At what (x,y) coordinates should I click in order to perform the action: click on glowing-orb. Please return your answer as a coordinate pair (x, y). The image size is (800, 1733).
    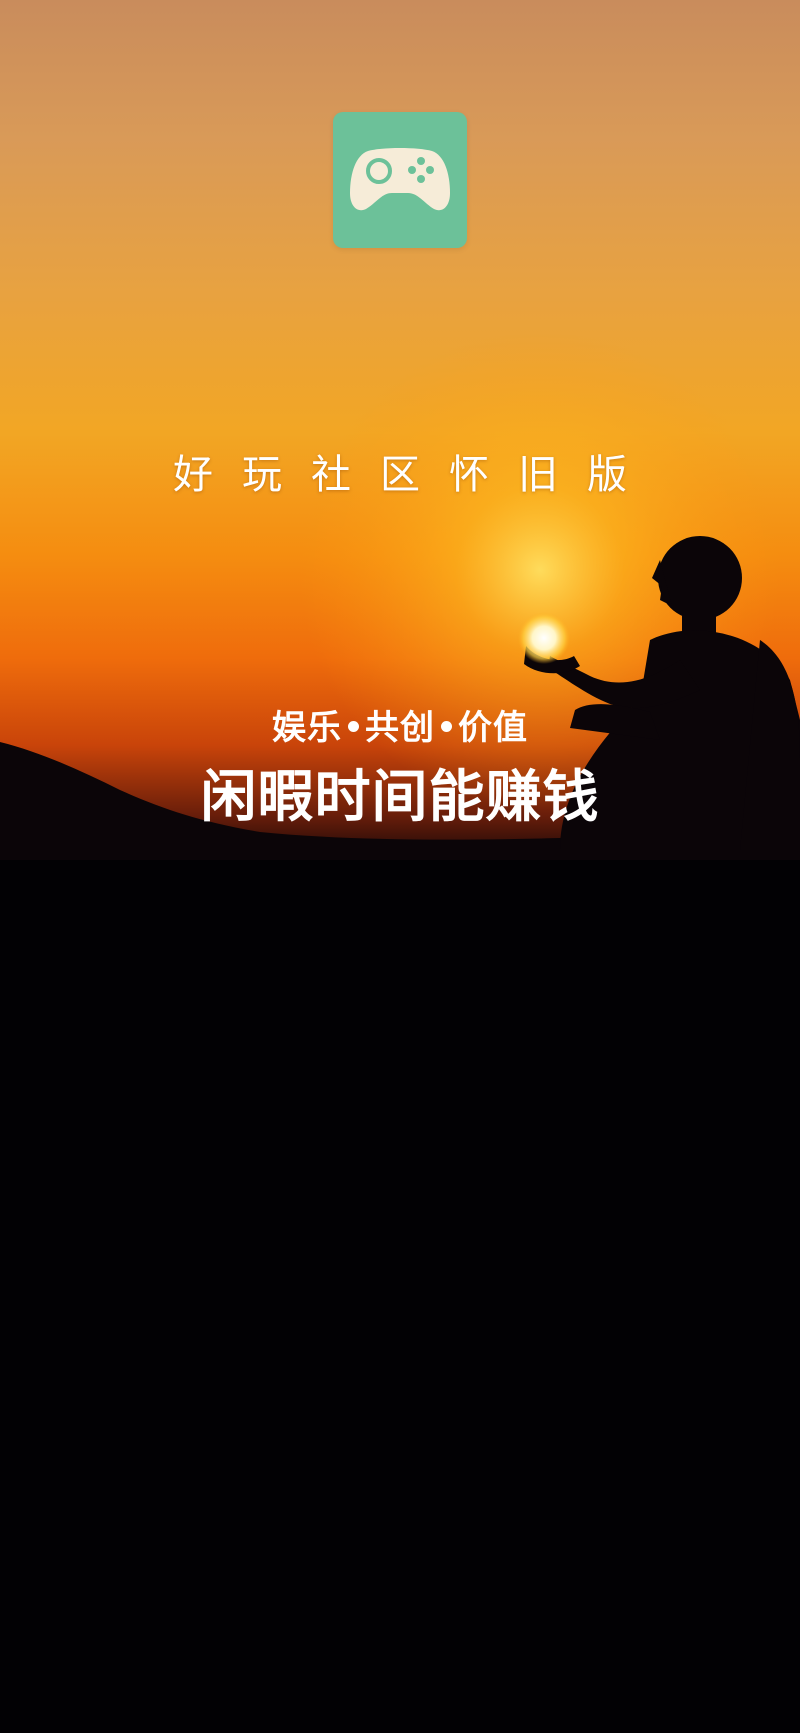
    Looking at the image, I should click on (543, 637).